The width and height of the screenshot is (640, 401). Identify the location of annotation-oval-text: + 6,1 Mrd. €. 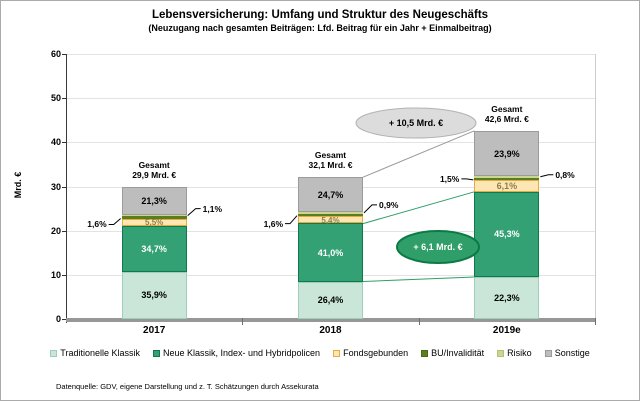
(437, 247).